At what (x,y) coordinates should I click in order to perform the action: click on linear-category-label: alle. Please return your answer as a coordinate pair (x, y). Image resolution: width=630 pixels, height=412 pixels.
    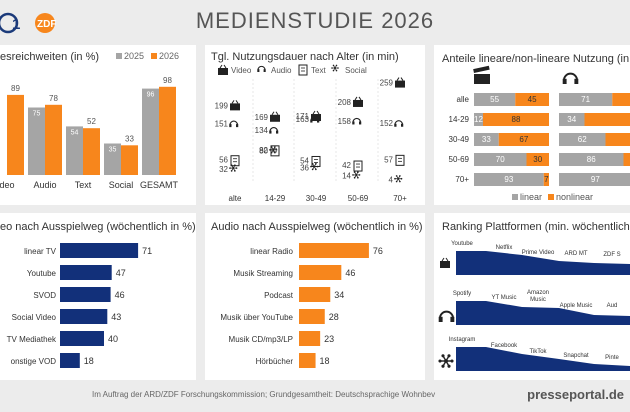
    Looking at the image, I should click on (463, 99).